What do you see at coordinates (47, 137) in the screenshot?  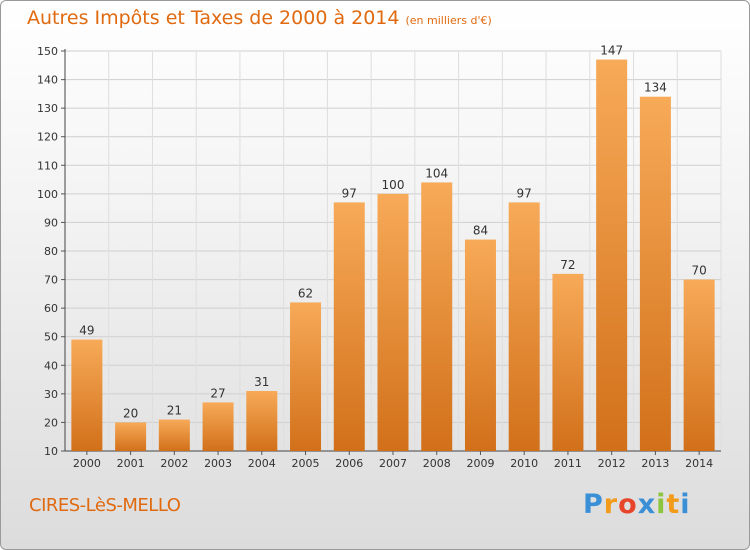 I see `y-tick-label: 120` at bounding box center [47, 137].